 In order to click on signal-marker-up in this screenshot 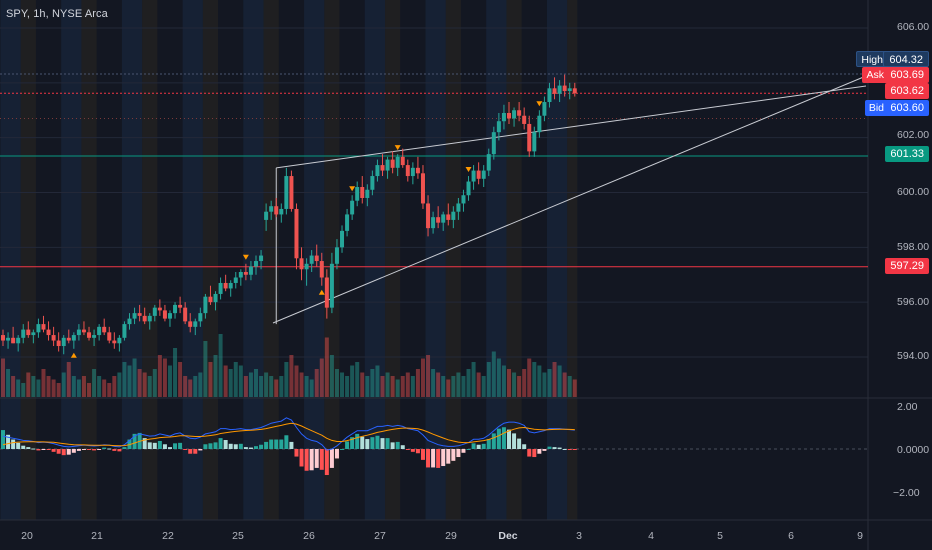, I will do `click(321, 292)`.